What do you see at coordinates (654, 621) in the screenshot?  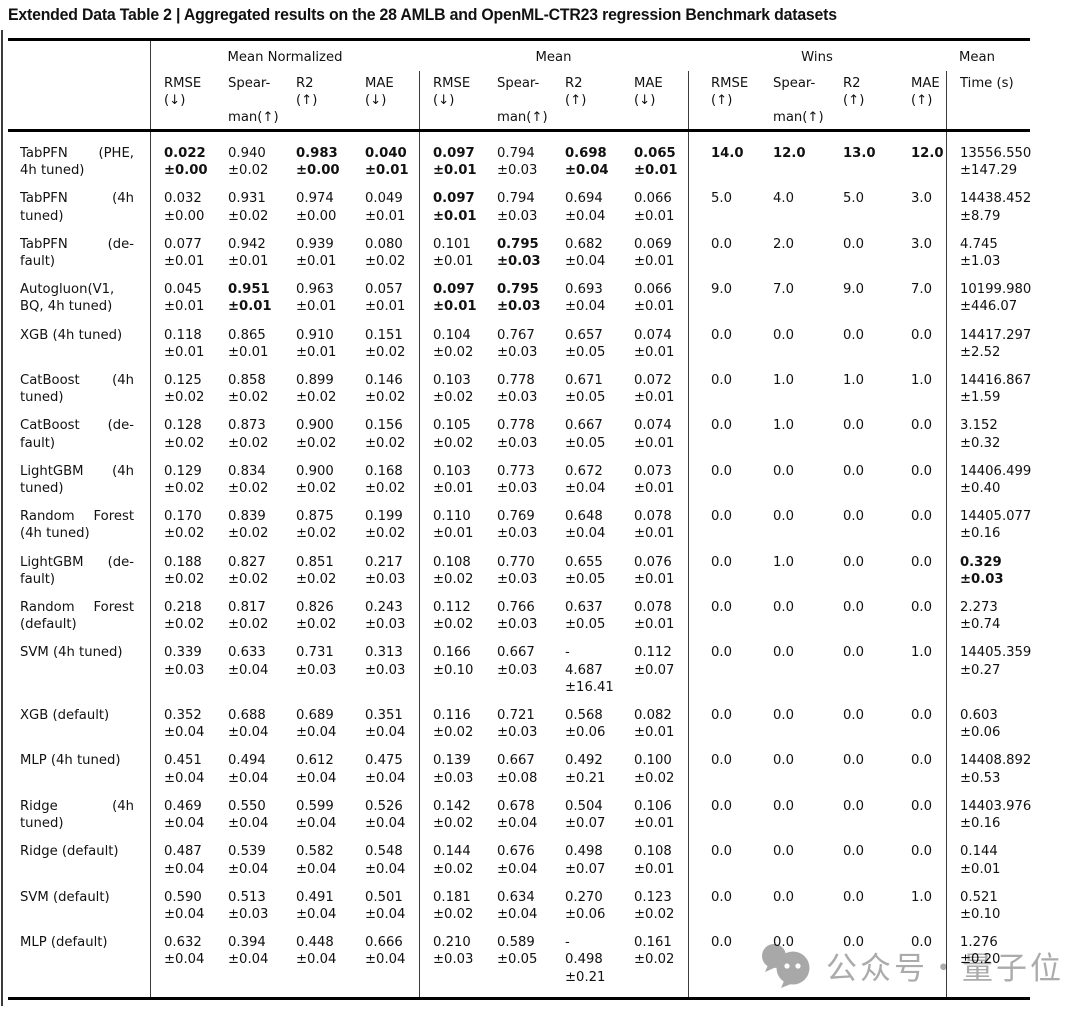 I see `value-cell: 0.078 ±0.01` at bounding box center [654, 621].